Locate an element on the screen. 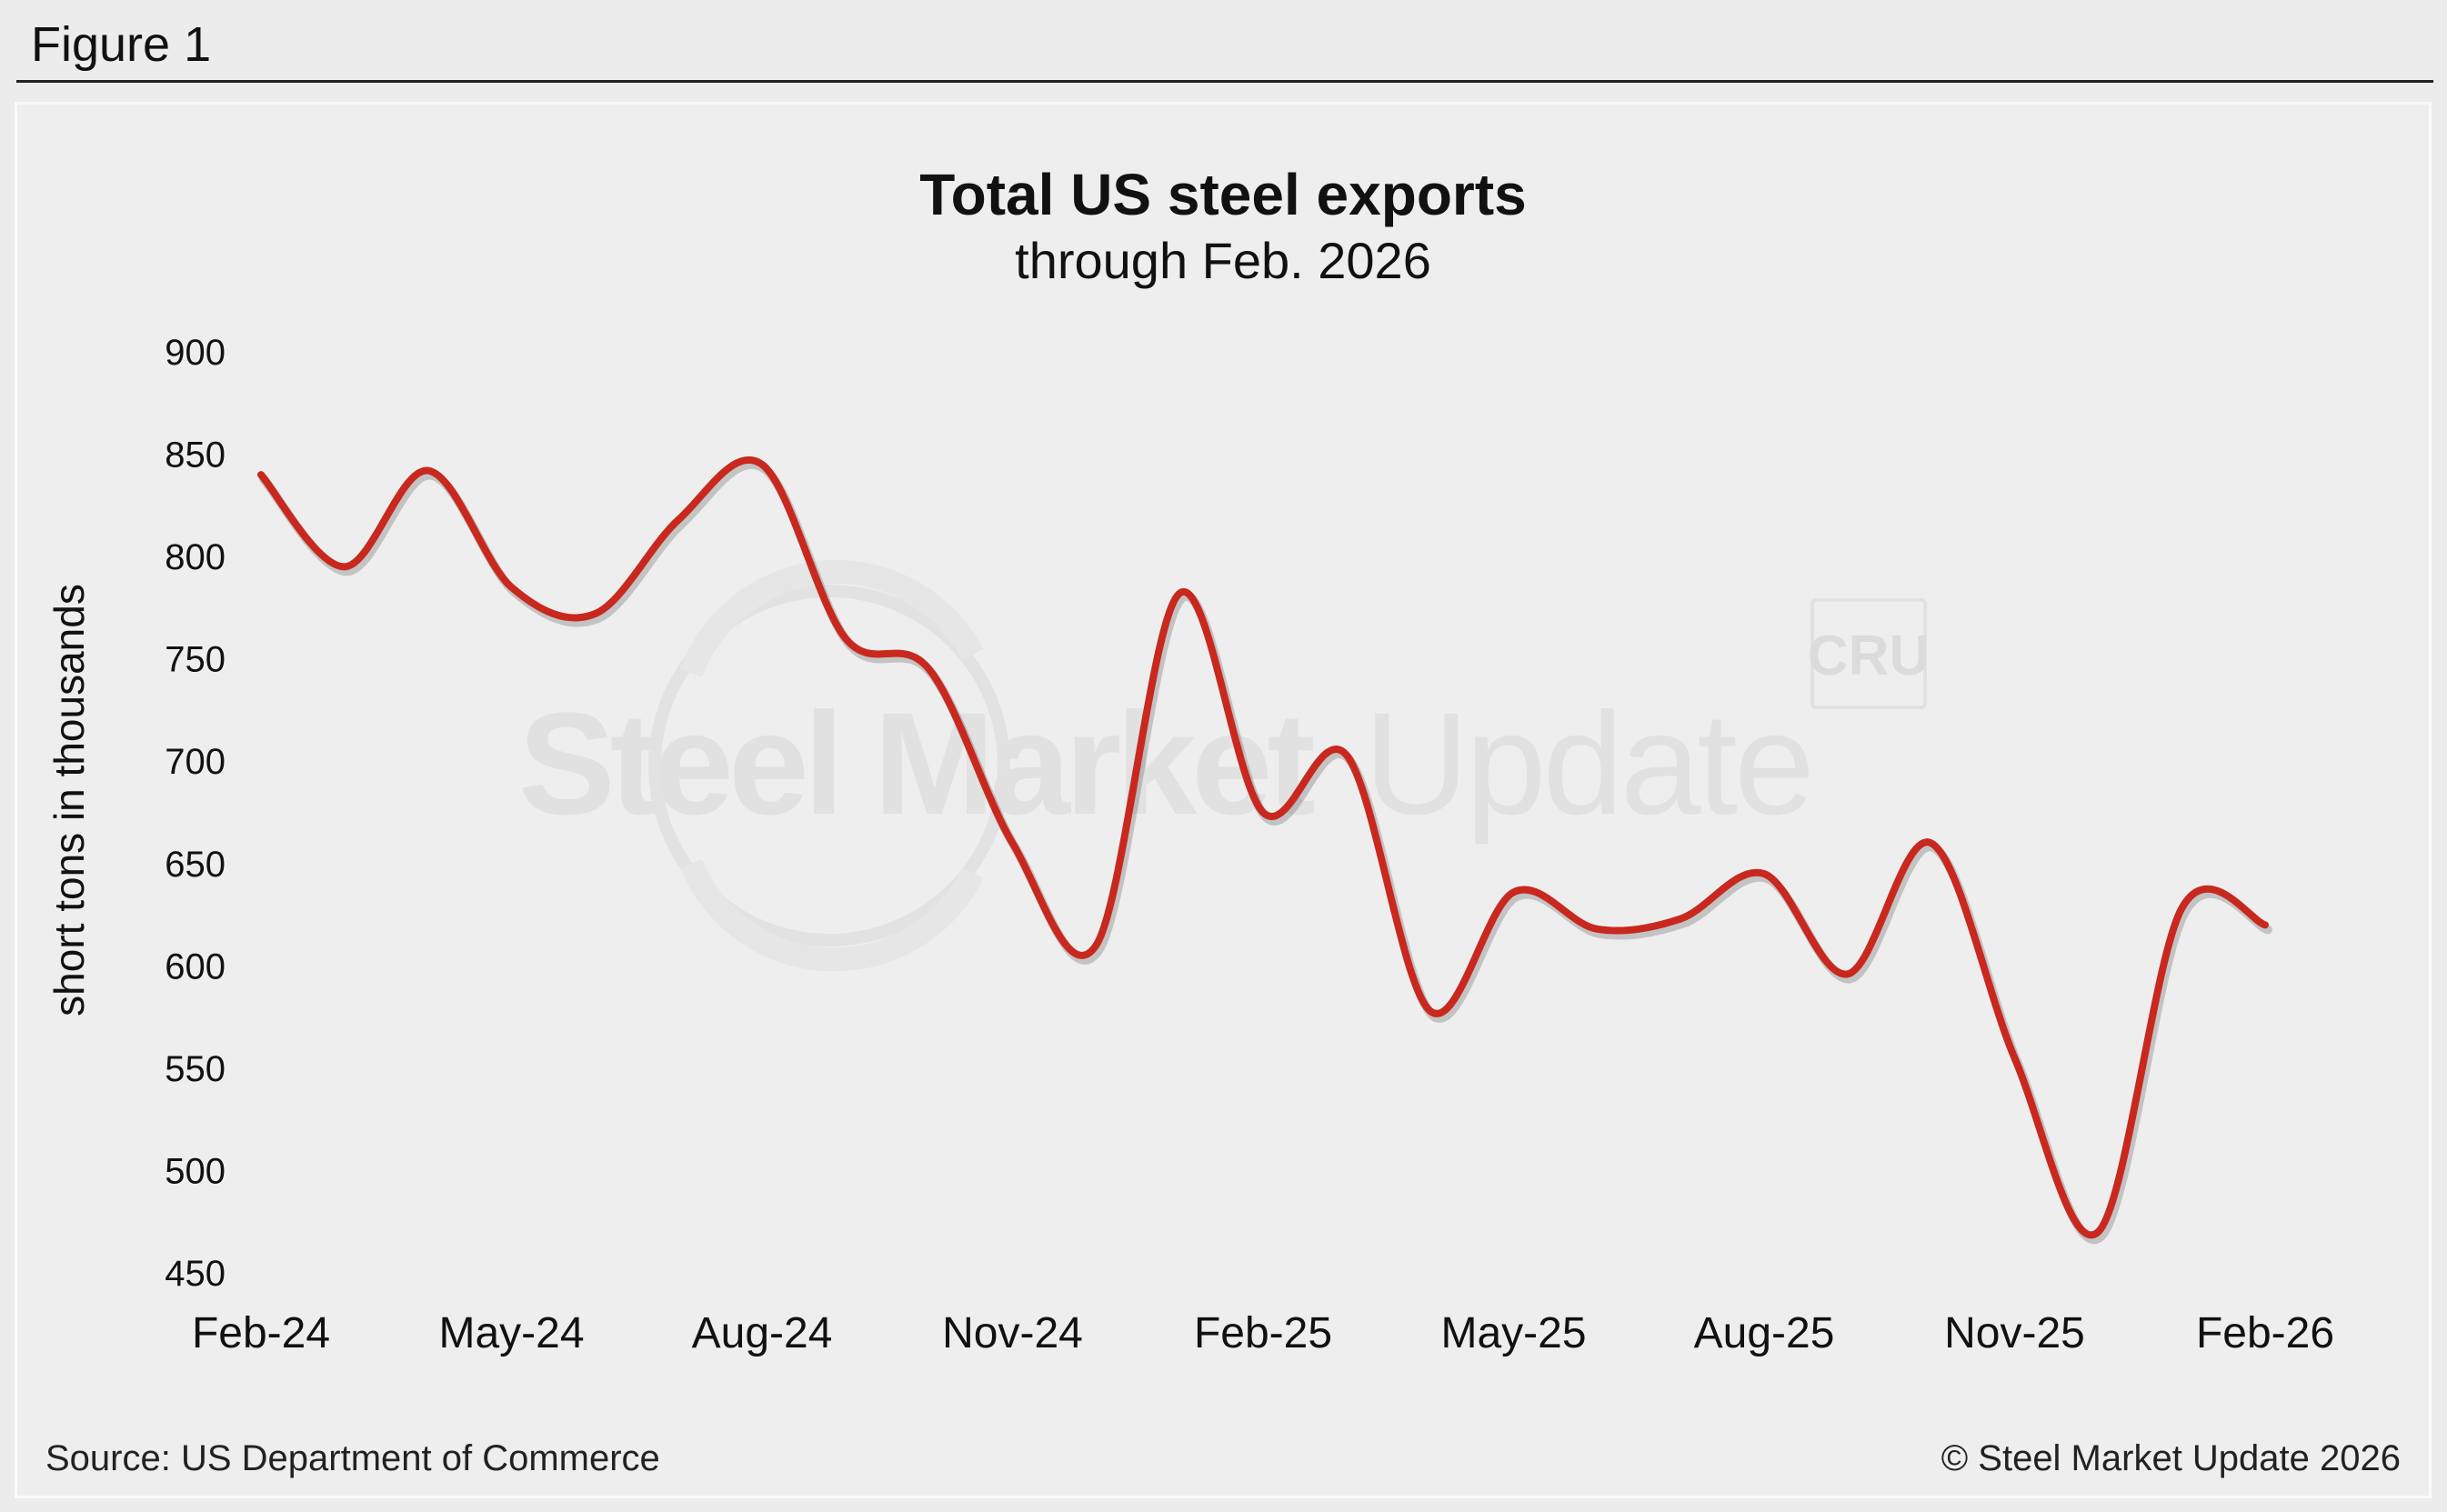 This screenshot has width=2447, height=1512. y-tick-label: 600 is located at coordinates (196, 966).